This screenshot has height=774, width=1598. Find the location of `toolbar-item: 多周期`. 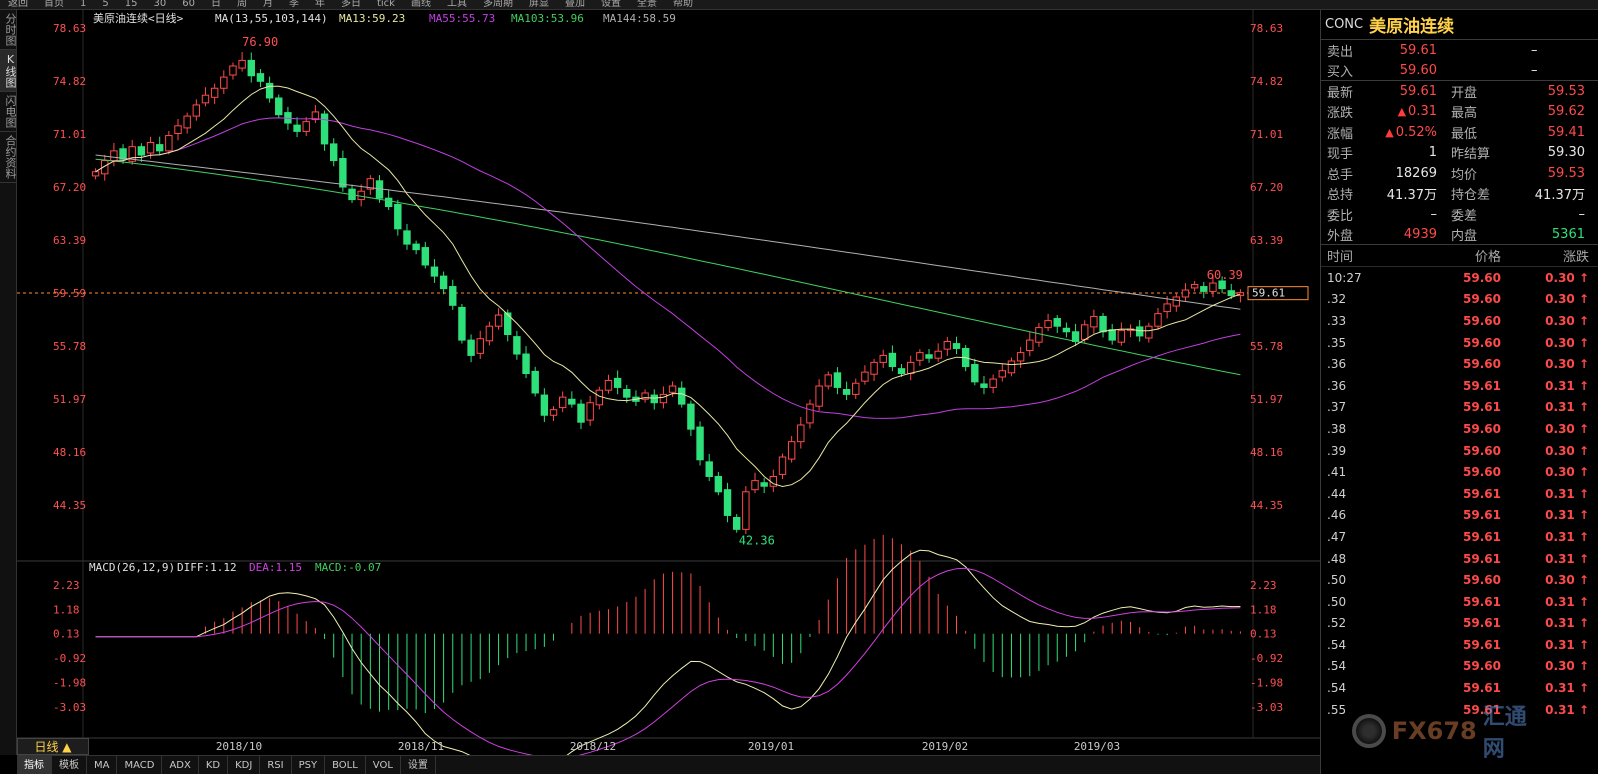

toolbar-item: 多周期 is located at coordinates (497, 4).